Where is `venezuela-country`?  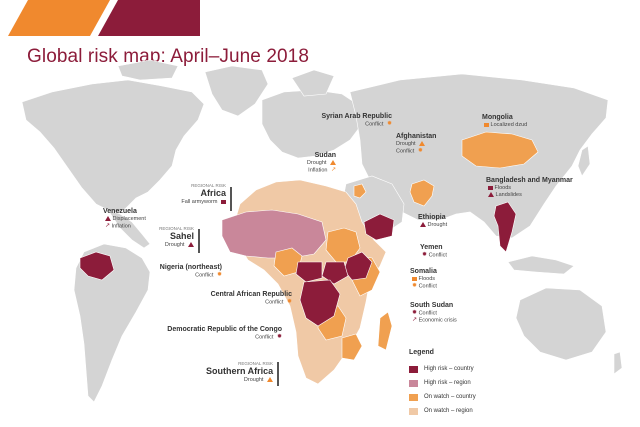 venezuela-country is located at coordinates (97, 266).